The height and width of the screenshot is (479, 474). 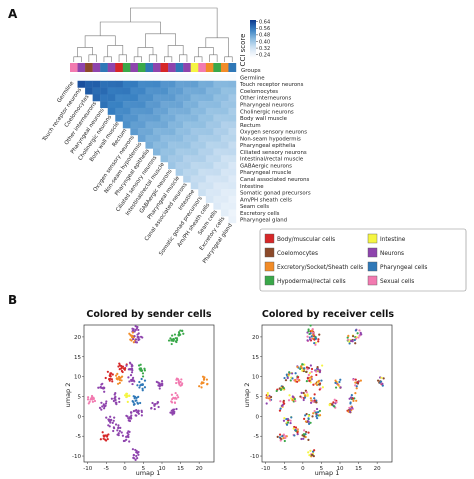 I want to click on legend-swatch, so click(x=269, y=252).